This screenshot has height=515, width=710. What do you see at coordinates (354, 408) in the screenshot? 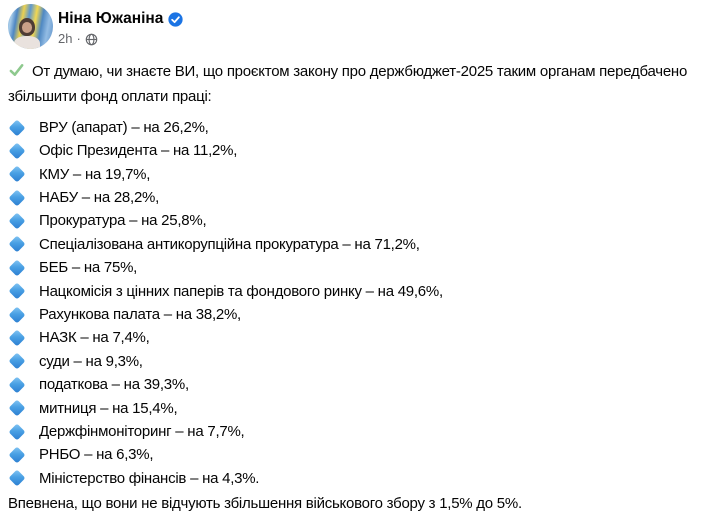
I see `list-item: митниця – на 15,4%,` at bounding box center [354, 408].